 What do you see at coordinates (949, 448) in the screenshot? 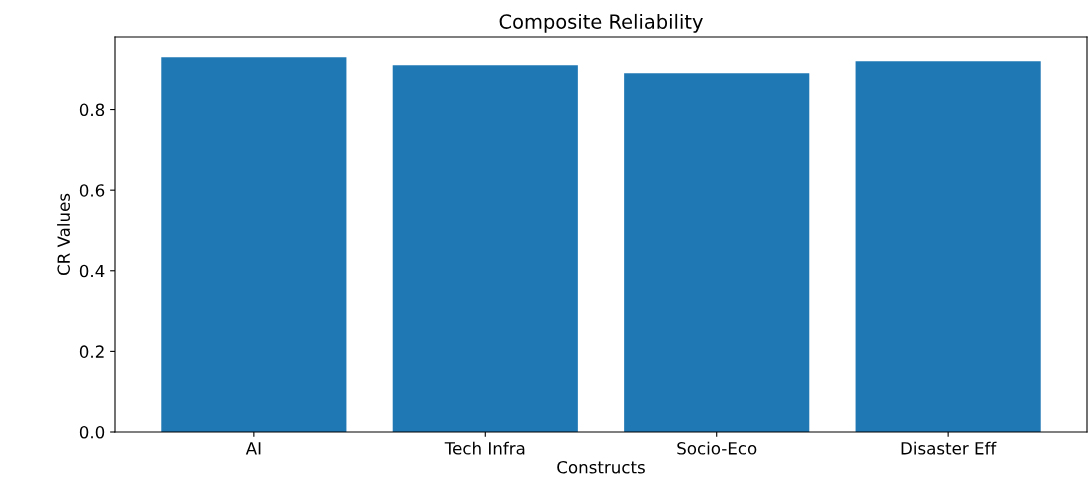
I see `x-tick-label: Disaster Eff` at bounding box center [949, 448].